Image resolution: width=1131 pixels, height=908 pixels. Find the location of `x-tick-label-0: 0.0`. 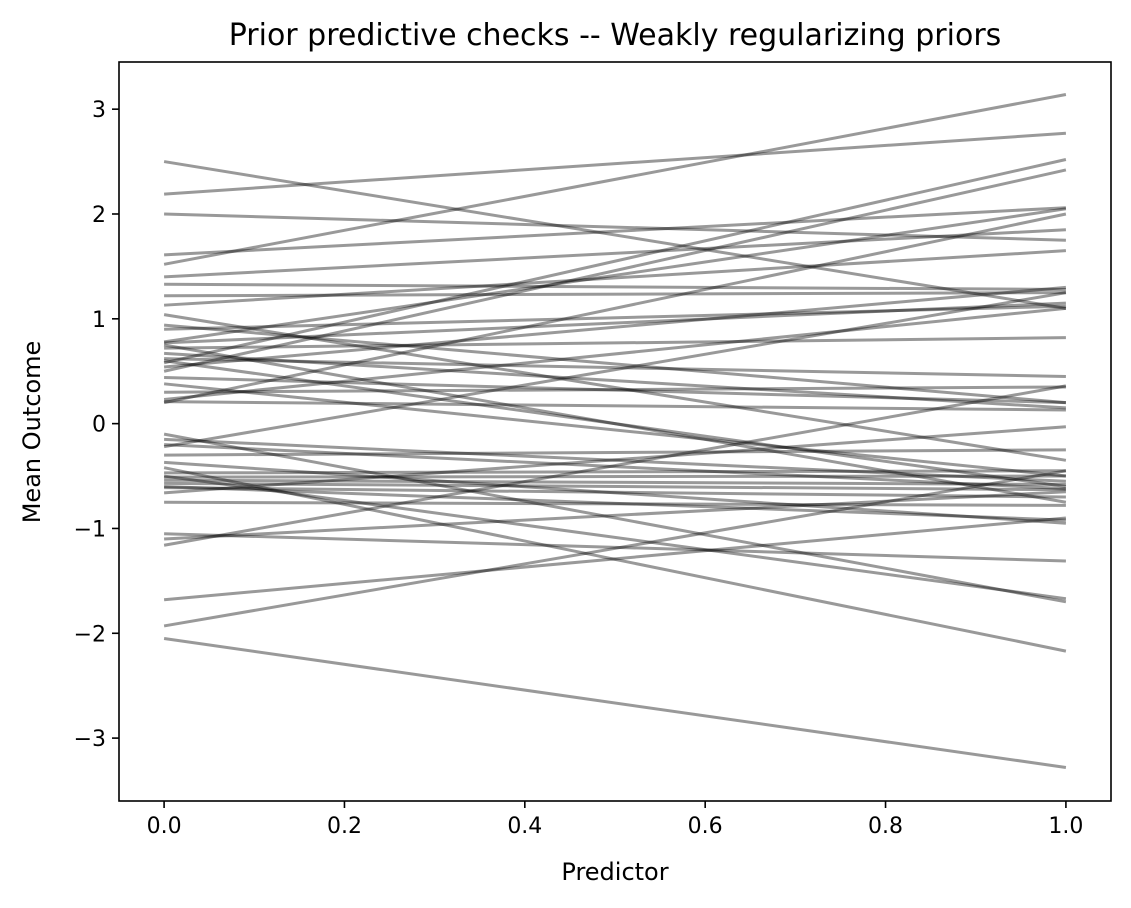

x-tick-label-0: 0.0 is located at coordinates (164, 826).